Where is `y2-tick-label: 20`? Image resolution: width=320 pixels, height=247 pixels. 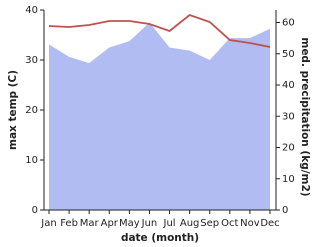
y2-tick-label: 20 is located at coordinates (288, 148).